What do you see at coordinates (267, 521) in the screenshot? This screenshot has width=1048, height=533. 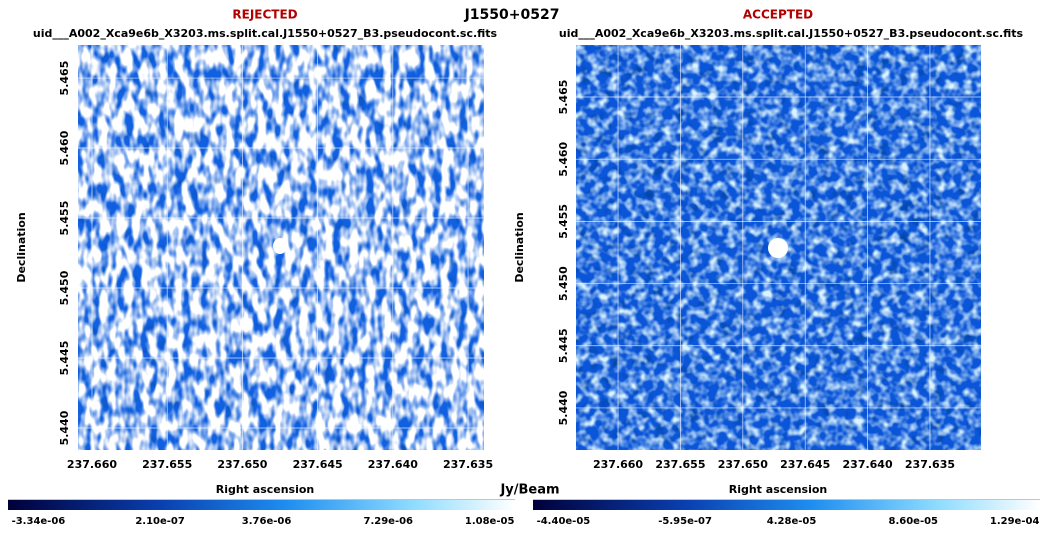 I see `colorbar-tick-label: 3.76e-06` at bounding box center [267, 521].